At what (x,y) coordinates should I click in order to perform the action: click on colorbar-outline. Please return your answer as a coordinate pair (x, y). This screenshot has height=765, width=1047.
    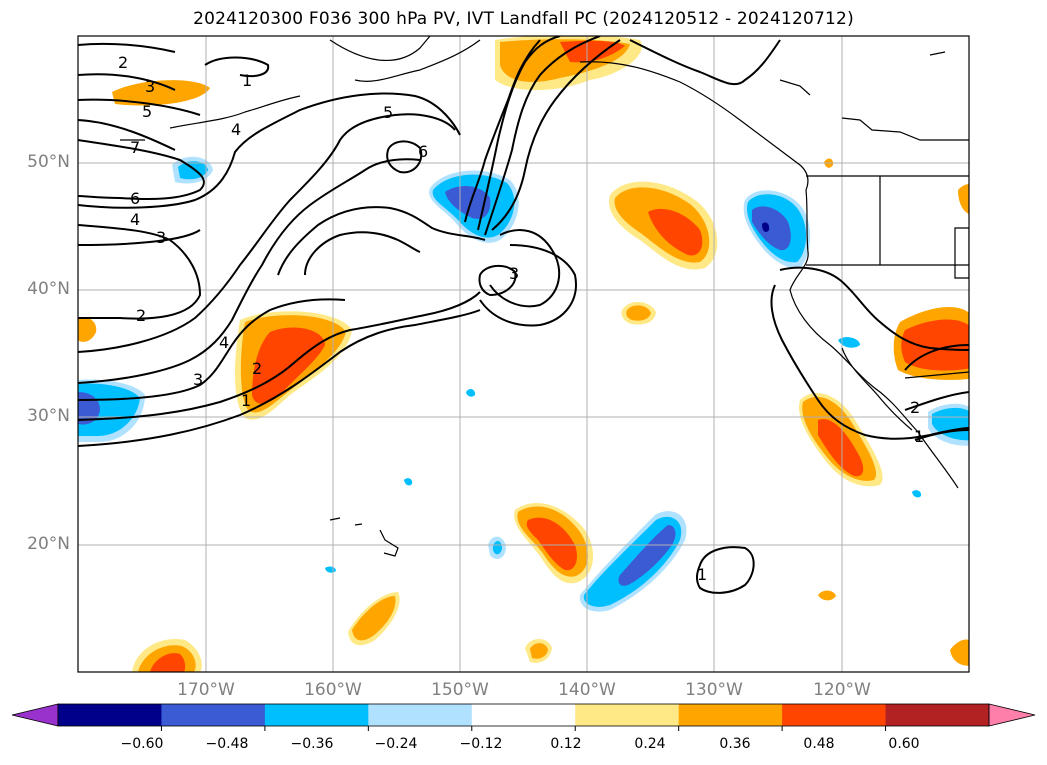
    Looking at the image, I should click on (523, 715).